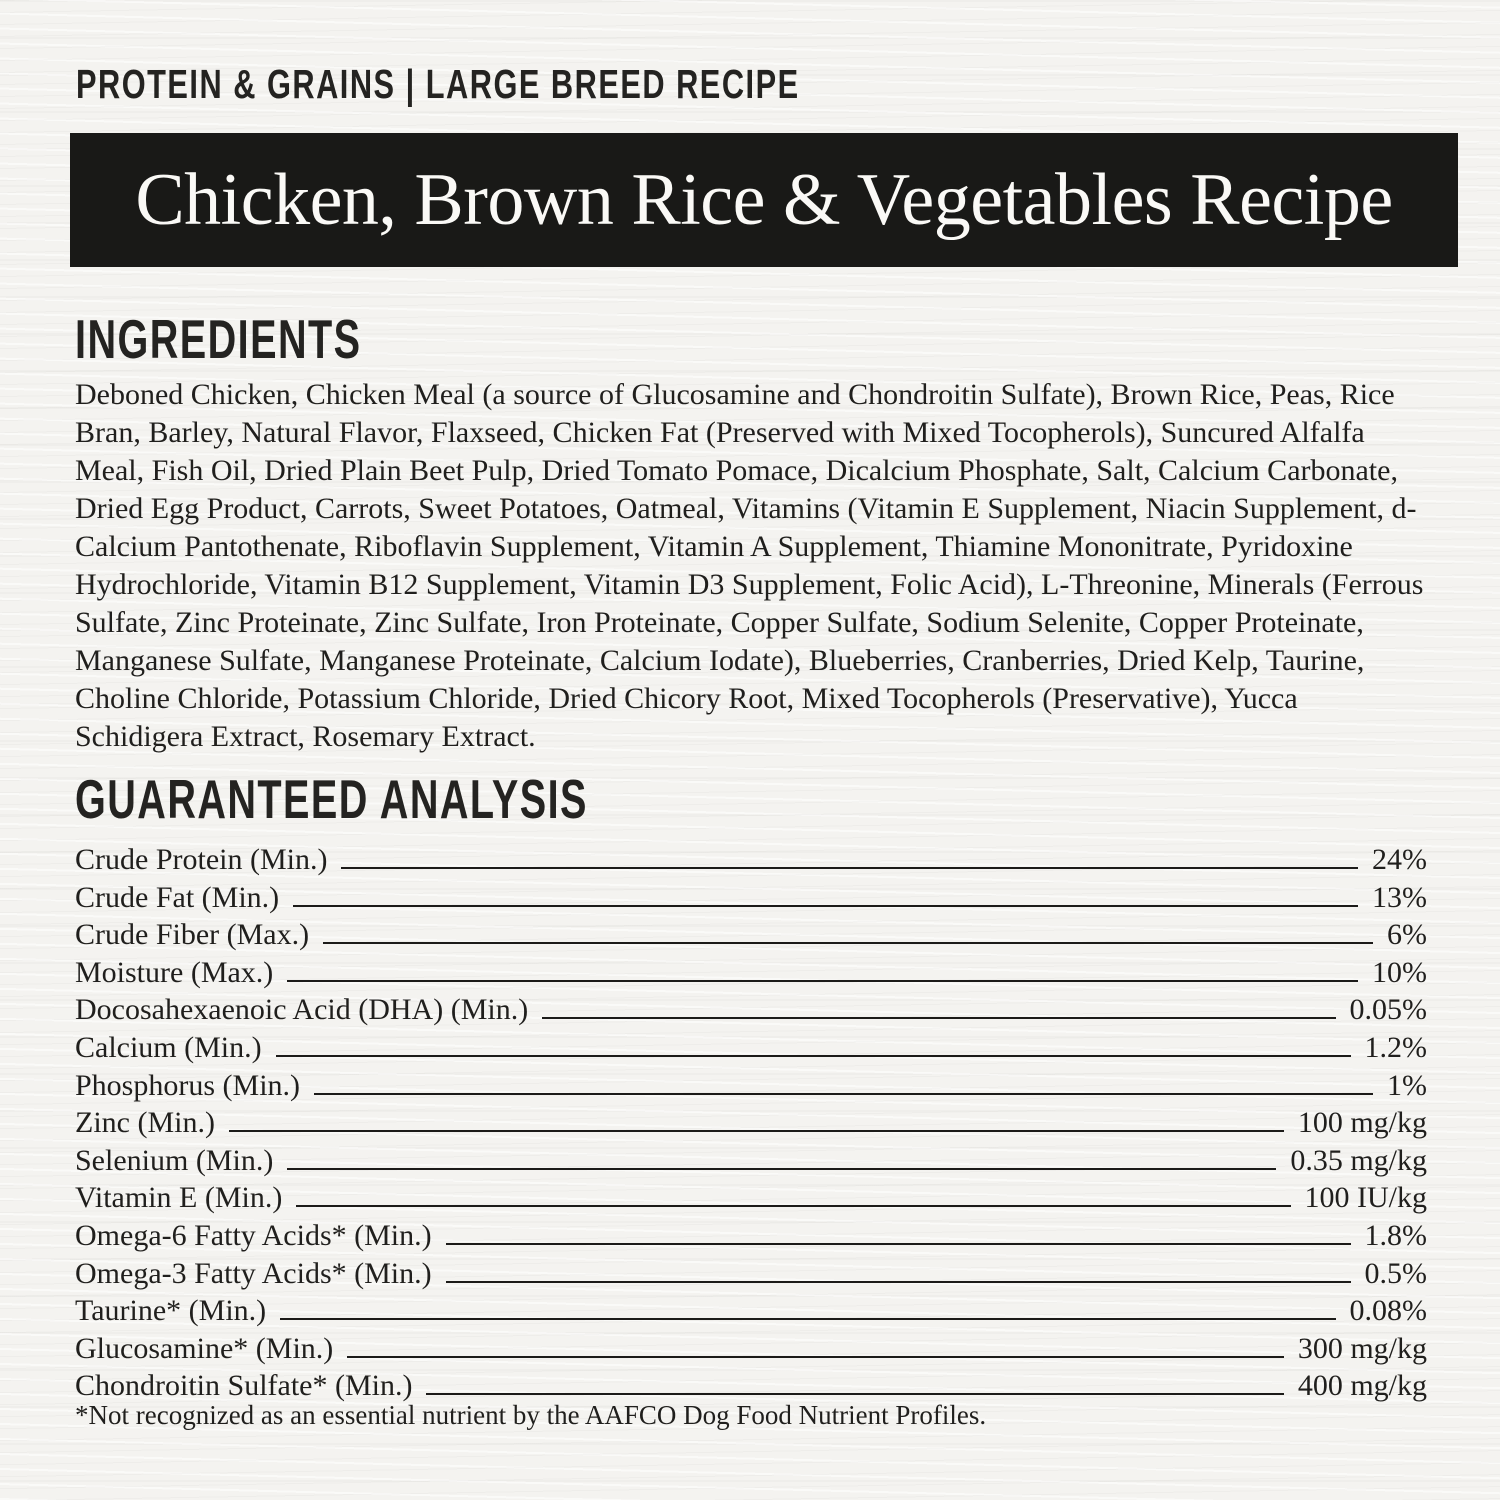 The width and height of the screenshot is (1500, 1500). Describe the element at coordinates (1407, 935) in the screenshot. I see `nutrient-value: 6%` at that location.